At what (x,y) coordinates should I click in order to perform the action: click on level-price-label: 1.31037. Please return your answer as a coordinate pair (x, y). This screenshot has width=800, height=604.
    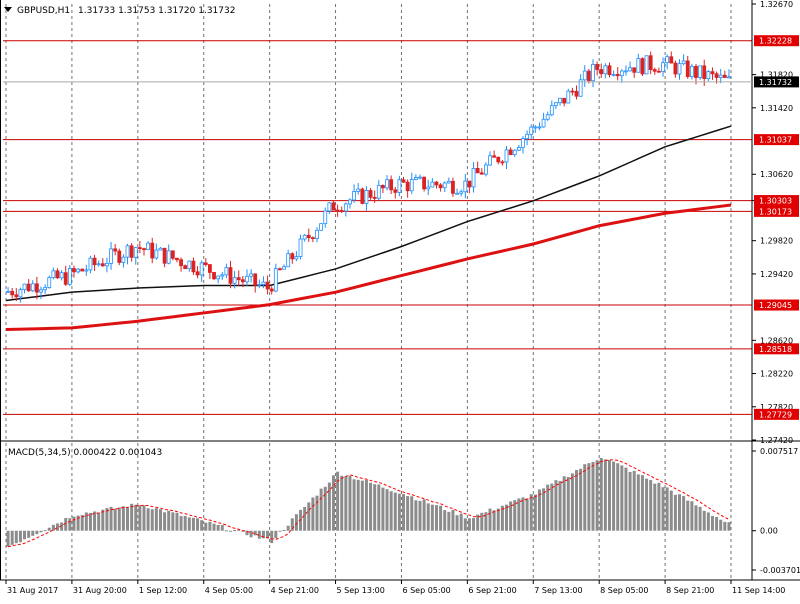
    Looking at the image, I should click on (775, 140).